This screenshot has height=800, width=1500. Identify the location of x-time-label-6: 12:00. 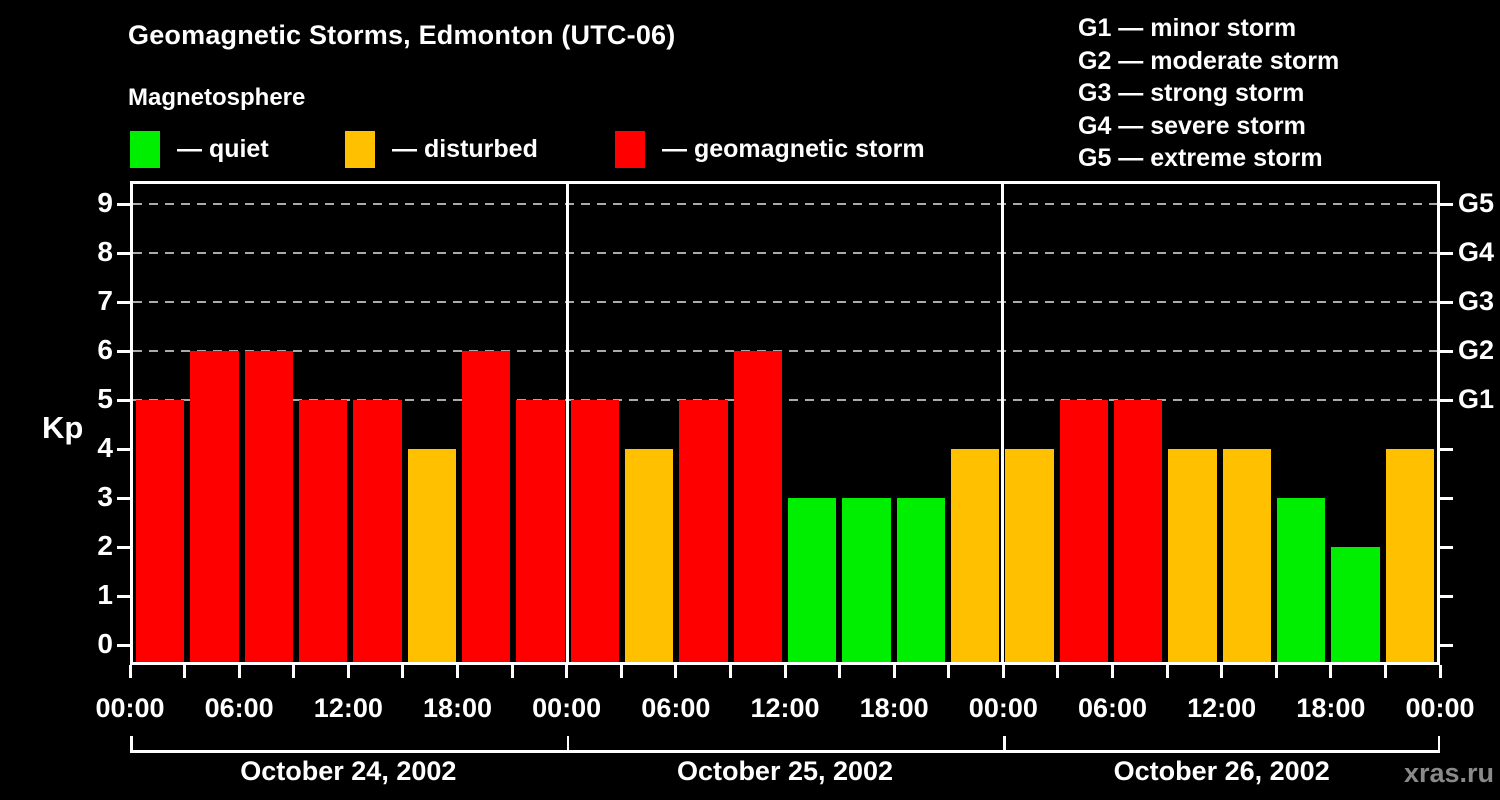
(785, 708).